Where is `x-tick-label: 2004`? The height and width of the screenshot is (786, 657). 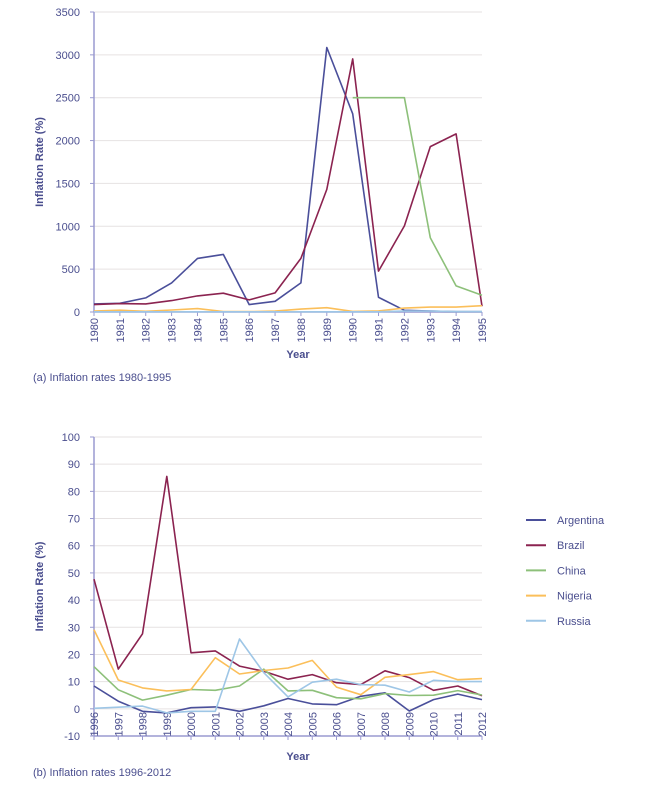 x-tick-label: 2004 is located at coordinates (289, 724).